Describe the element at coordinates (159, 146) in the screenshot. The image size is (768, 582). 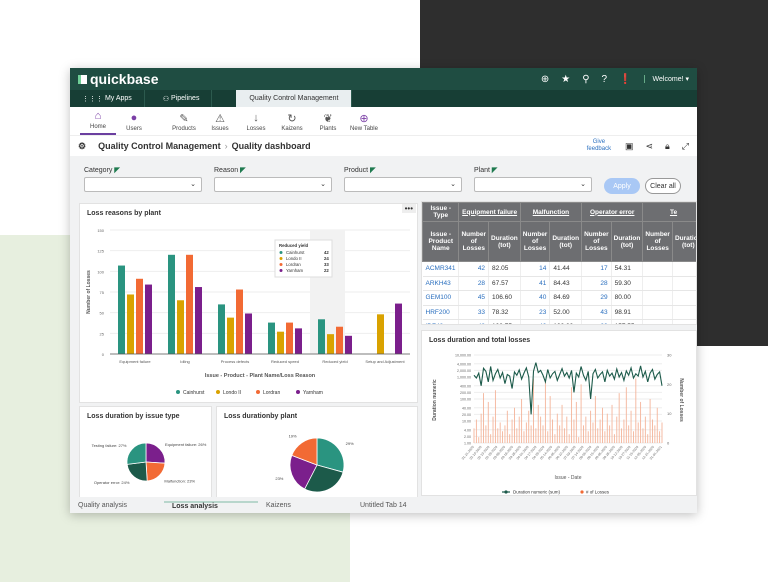
I see `breadcrumb-app: Quality Control Management` at that location.